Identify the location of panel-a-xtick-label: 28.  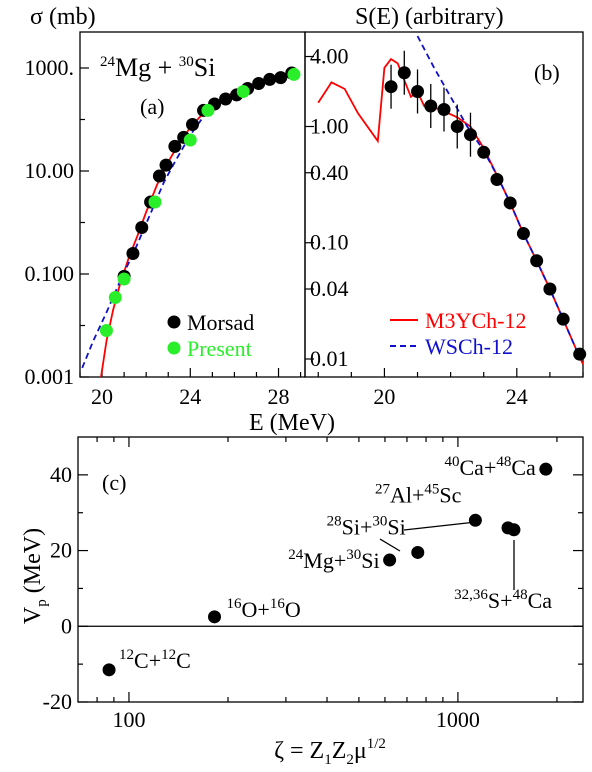
(279, 396).